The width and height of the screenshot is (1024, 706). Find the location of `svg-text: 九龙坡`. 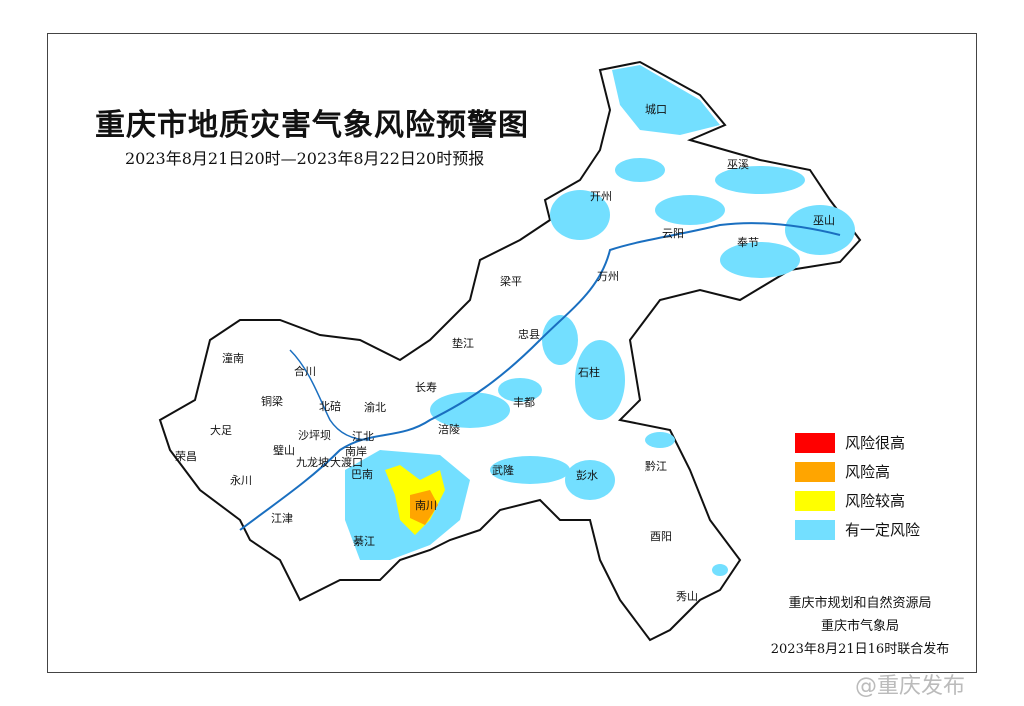

svg-text: 九龙坡 is located at coordinates (312, 462).